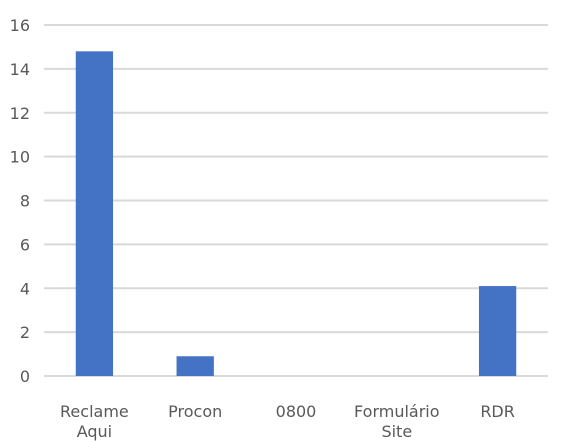 This screenshot has width=561, height=441. What do you see at coordinates (287, 421) in the screenshot?
I see `x-axis-category-labels: Reclame Aqui Procon 0800 Formulário Site RDR` at bounding box center [287, 421].